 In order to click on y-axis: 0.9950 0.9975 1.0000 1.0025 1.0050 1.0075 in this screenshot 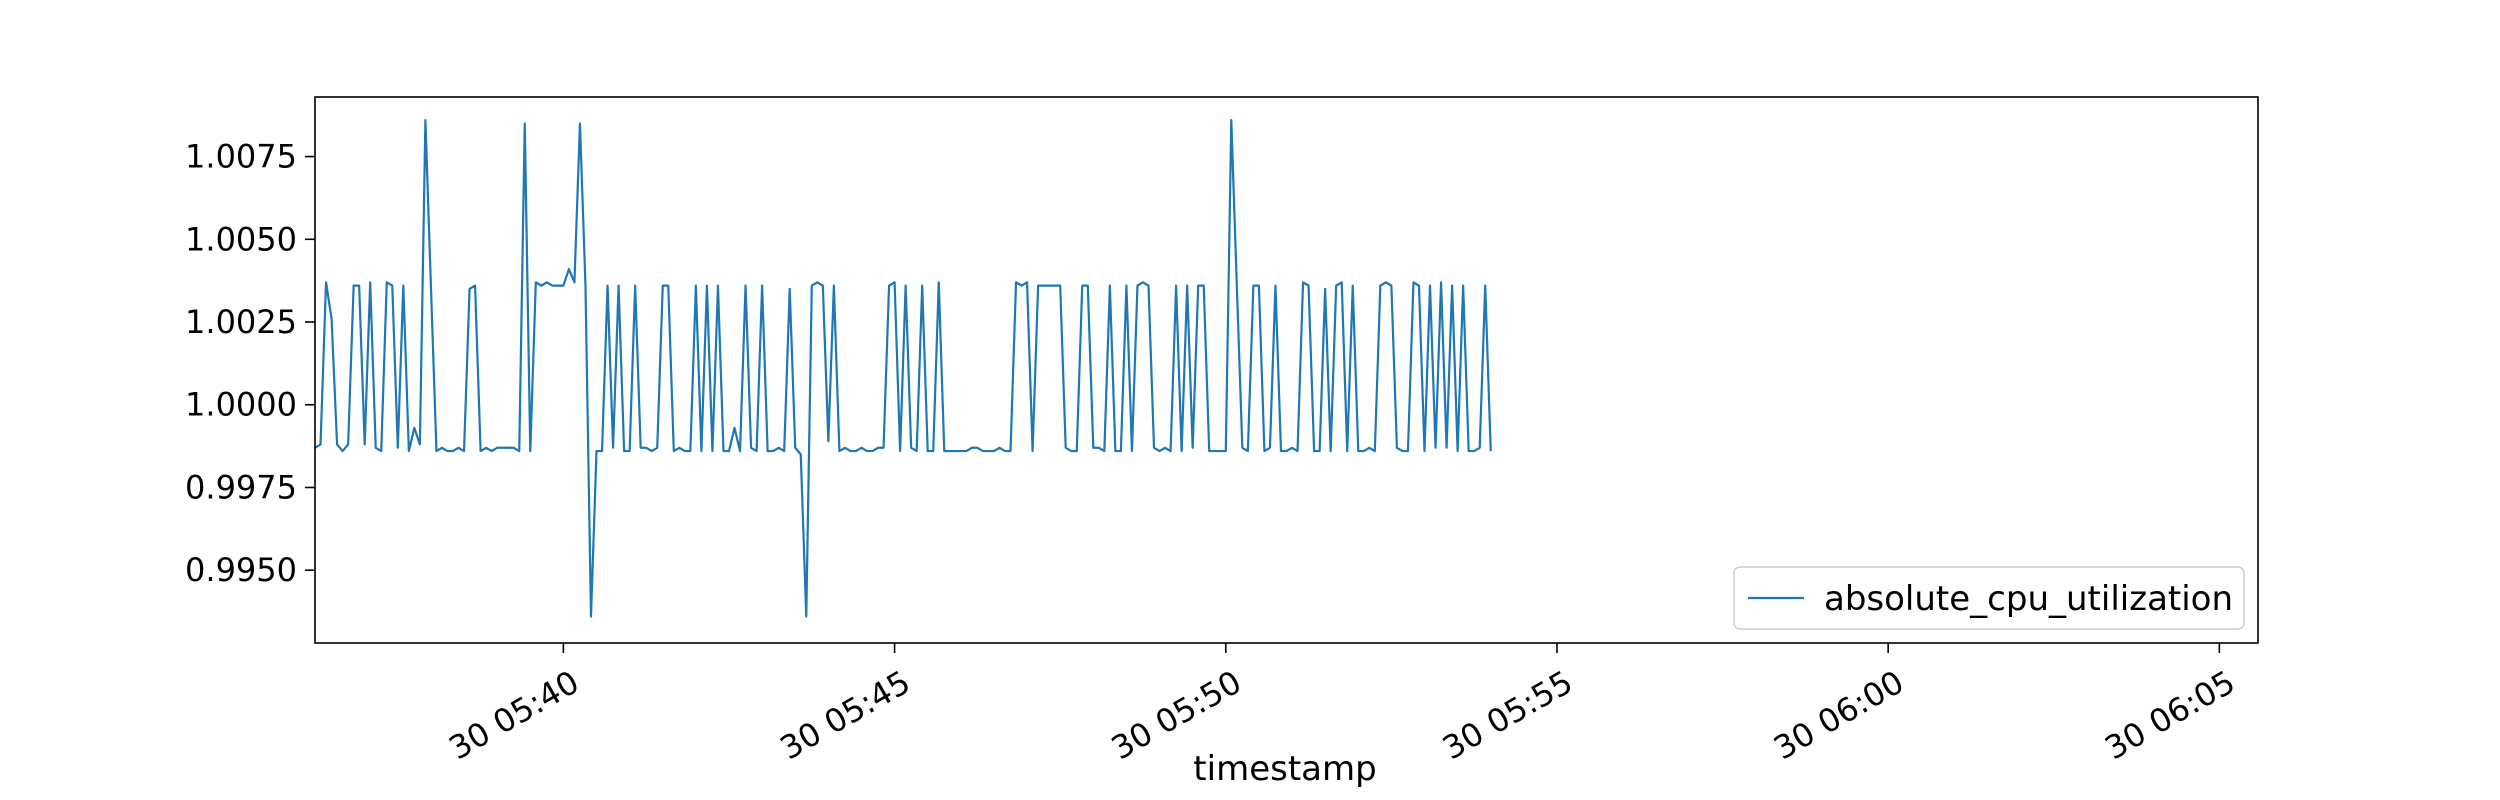, I will do `click(250, 363)`.